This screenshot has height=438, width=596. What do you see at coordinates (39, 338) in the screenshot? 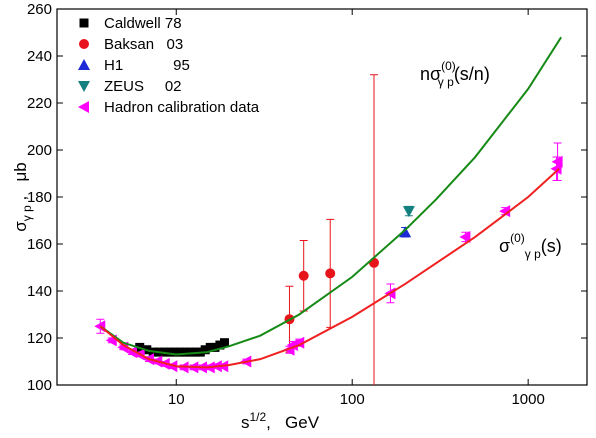
I see `y-tick-label: 120` at bounding box center [39, 338].